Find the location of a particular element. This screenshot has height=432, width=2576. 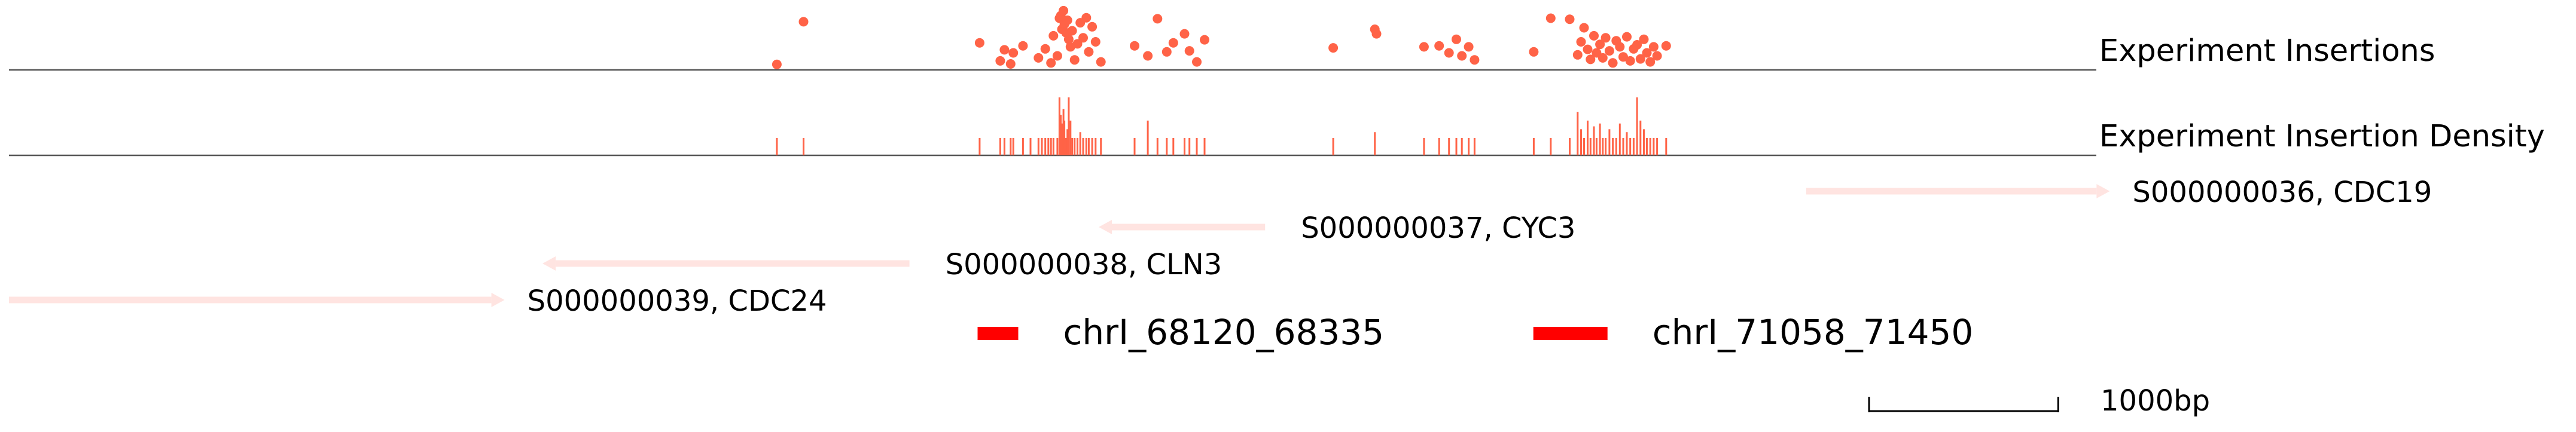

gene-cyc3-label: S000000037, CYC3 is located at coordinates (1438, 228).